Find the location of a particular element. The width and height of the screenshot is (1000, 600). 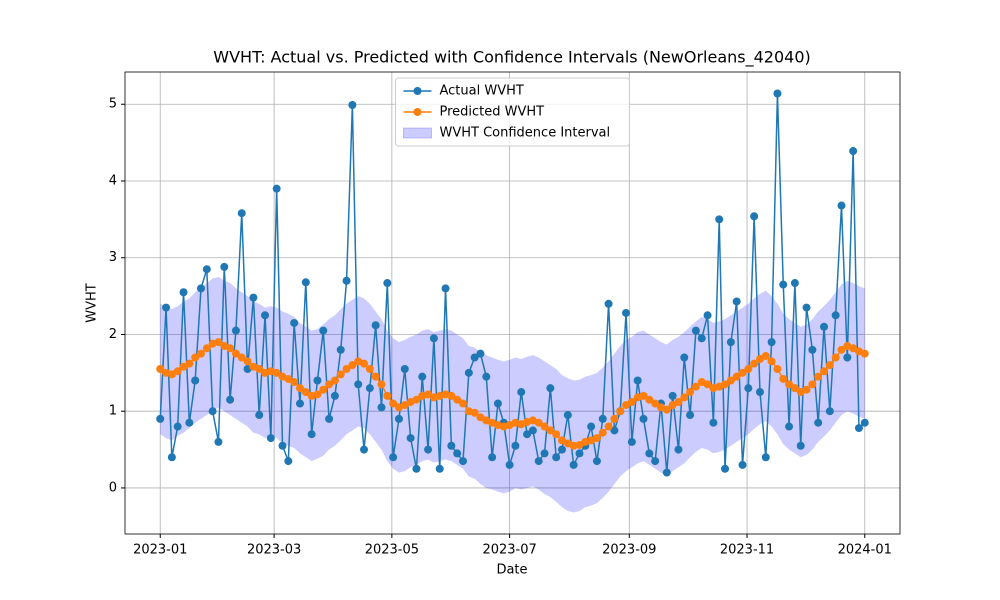

y-tick-label: 4 is located at coordinates (113, 180).